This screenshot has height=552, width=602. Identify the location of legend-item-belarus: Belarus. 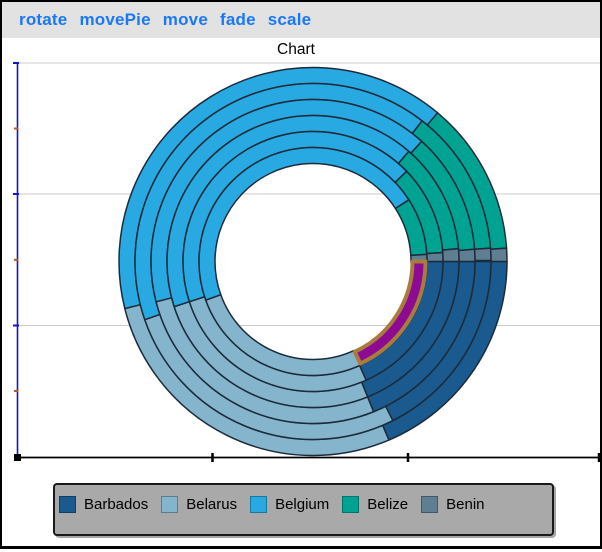
(199, 504).